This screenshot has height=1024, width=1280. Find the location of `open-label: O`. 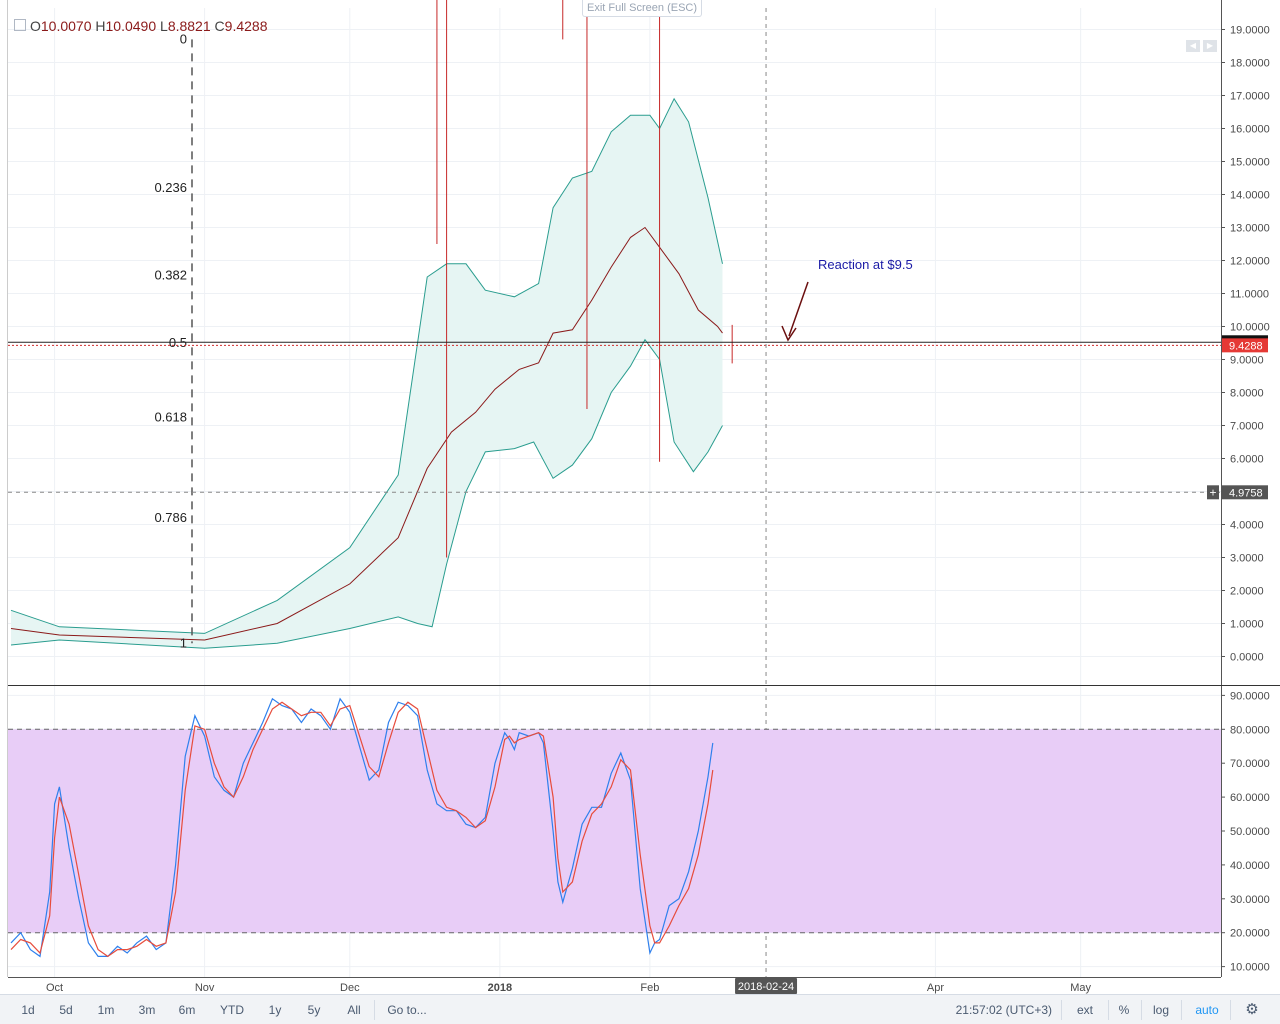

open-label: O is located at coordinates (35, 26).